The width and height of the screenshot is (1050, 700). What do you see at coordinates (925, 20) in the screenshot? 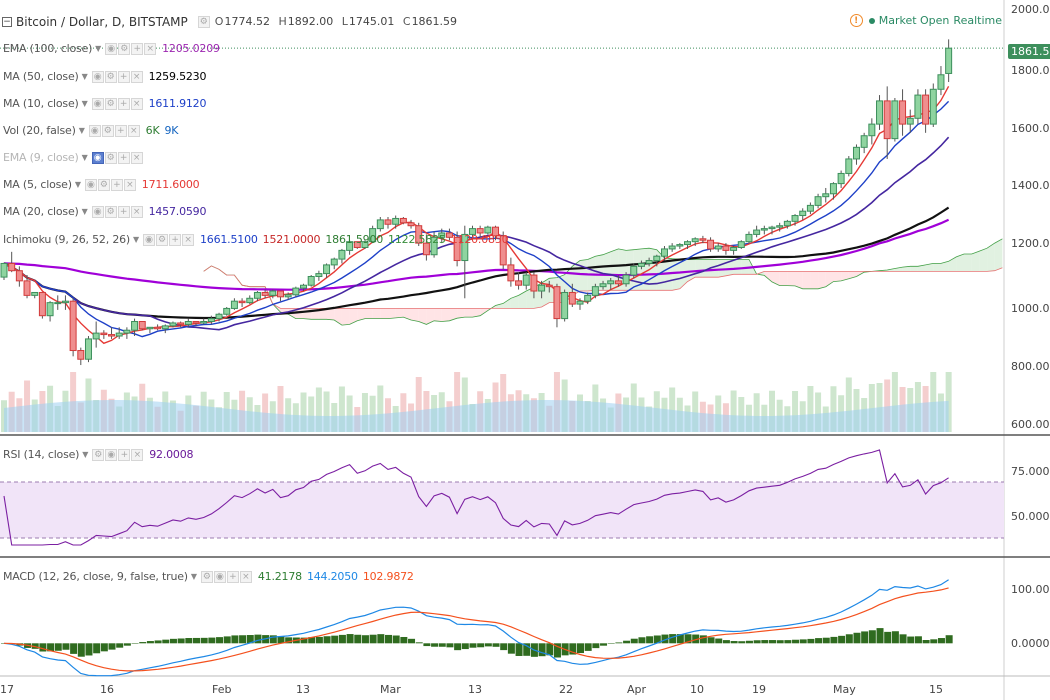
I see `market-status: ! Market Open Realtime` at bounding box center [925, 20].